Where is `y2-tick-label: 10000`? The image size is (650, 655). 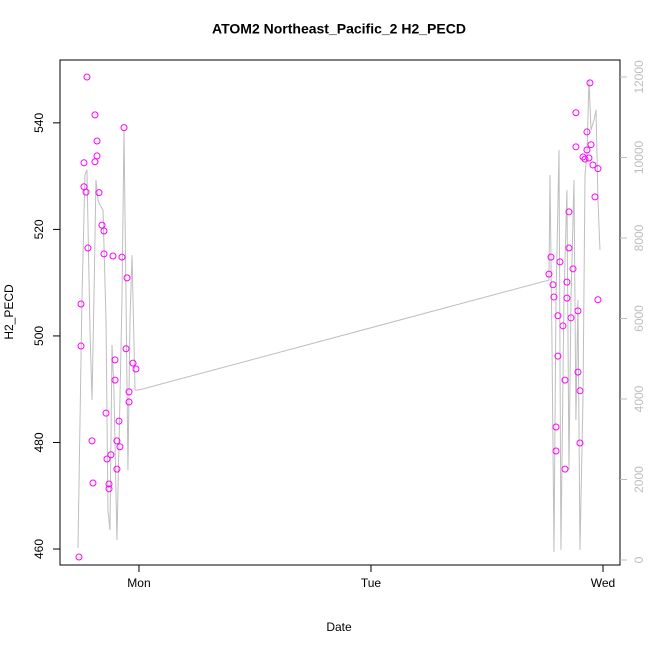 y2-tick-label: 10000 is located at coordinates (639, 157).